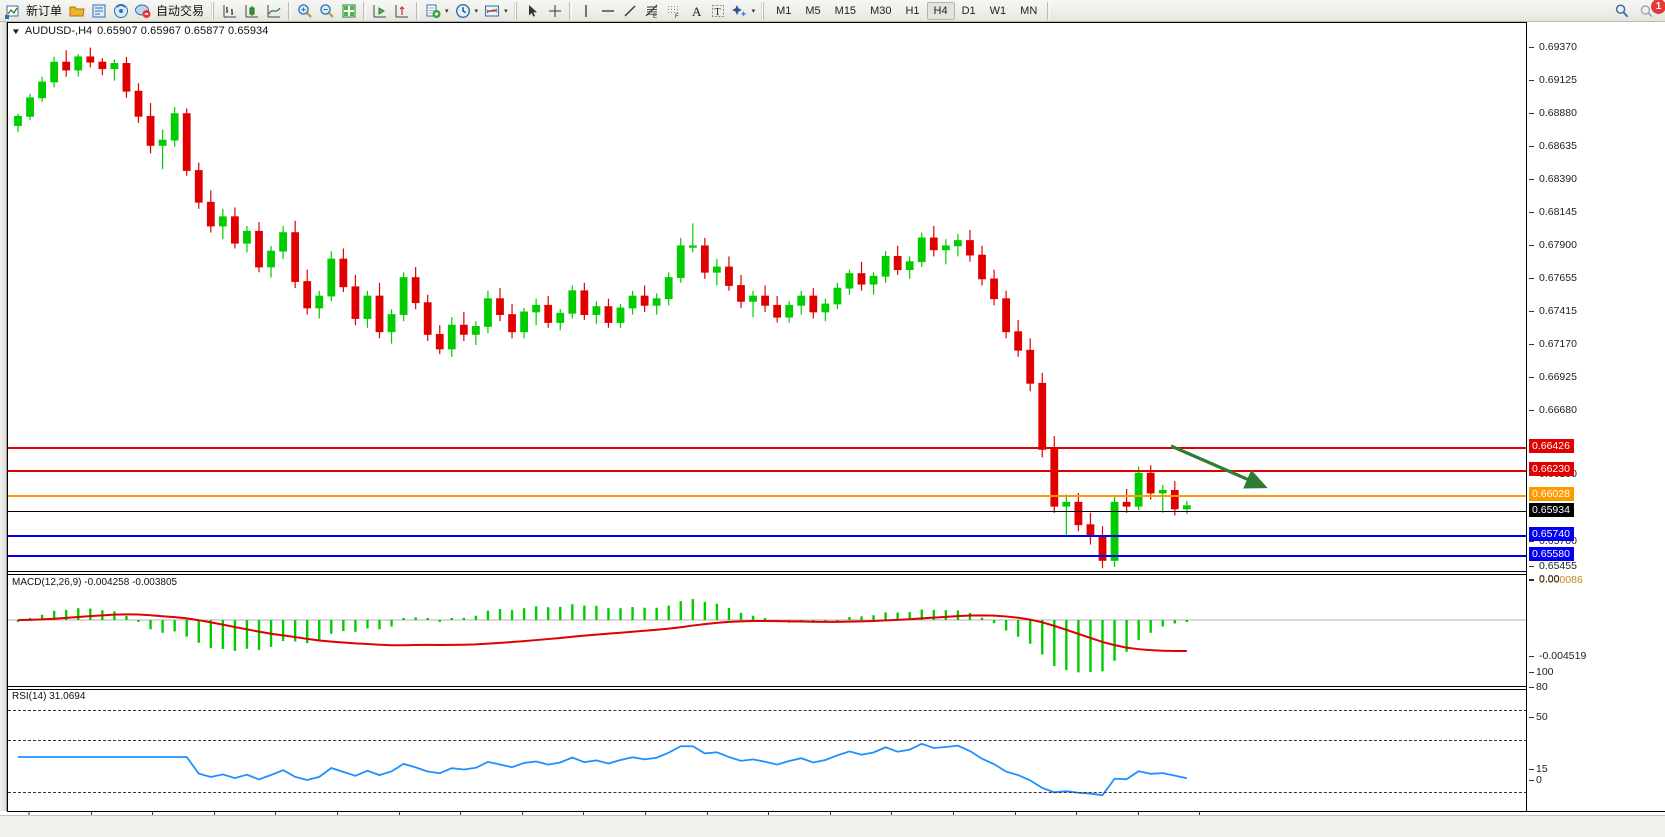 The width and height of the screenshot is (1665, 837). What do you see at coordinates (16, 31) in the screenshot?
I see `chevron-down-icon: ▼` at bounding box center [16, 31].